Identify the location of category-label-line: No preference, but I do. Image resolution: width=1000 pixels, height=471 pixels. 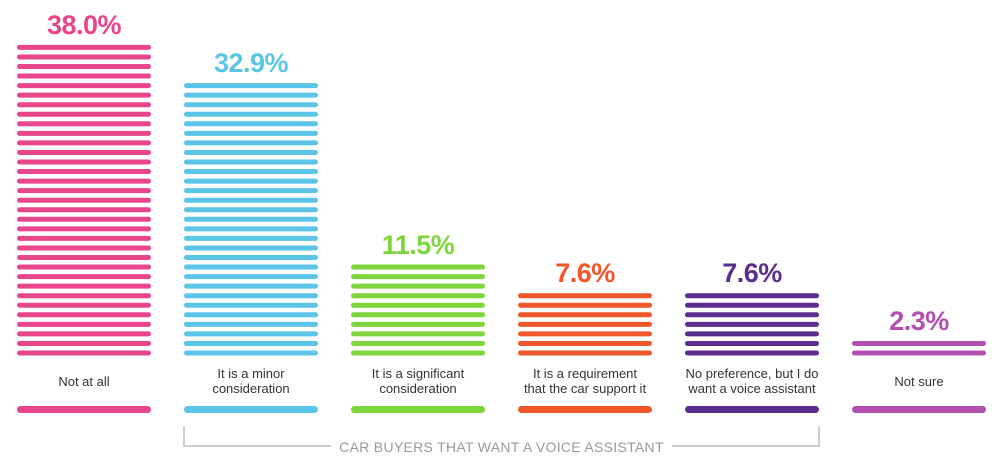
(752, 373).